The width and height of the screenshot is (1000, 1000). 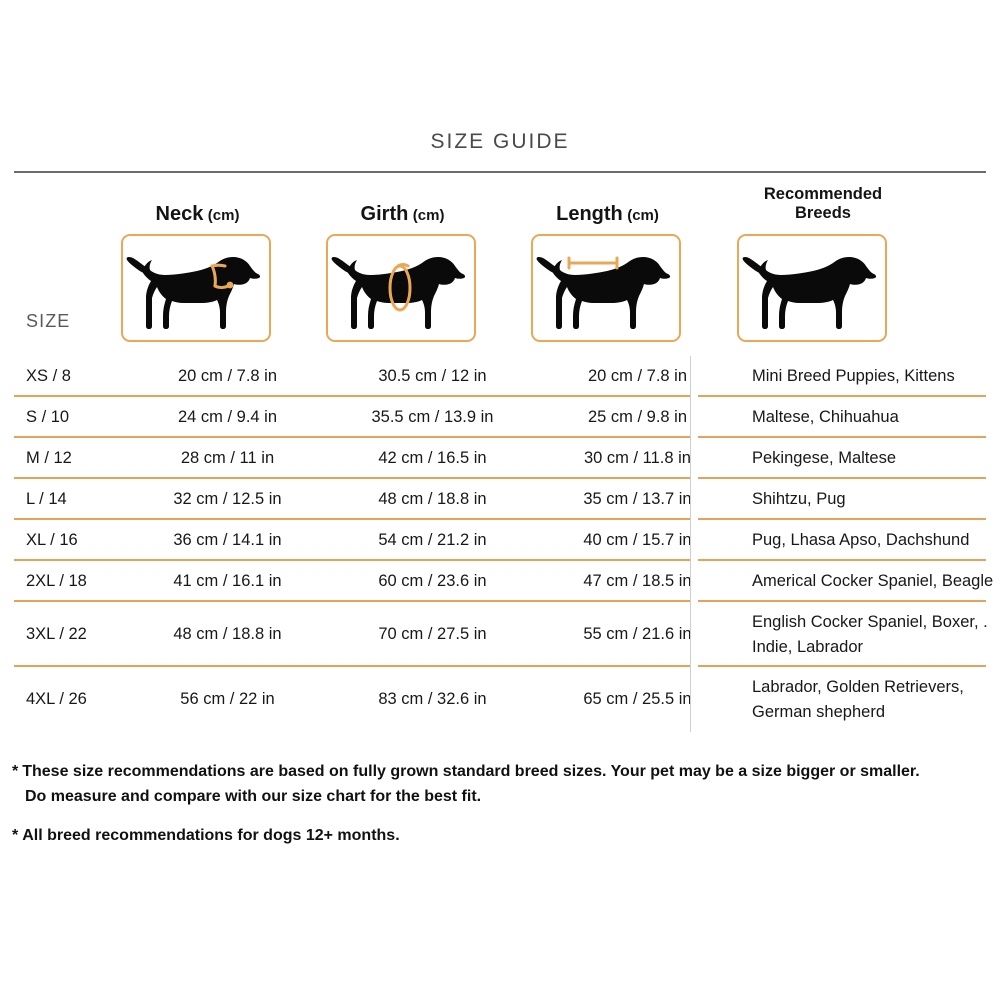 I want to click on cell-neck: 41 cm / 16.1 in, so click(x=227, y=581).